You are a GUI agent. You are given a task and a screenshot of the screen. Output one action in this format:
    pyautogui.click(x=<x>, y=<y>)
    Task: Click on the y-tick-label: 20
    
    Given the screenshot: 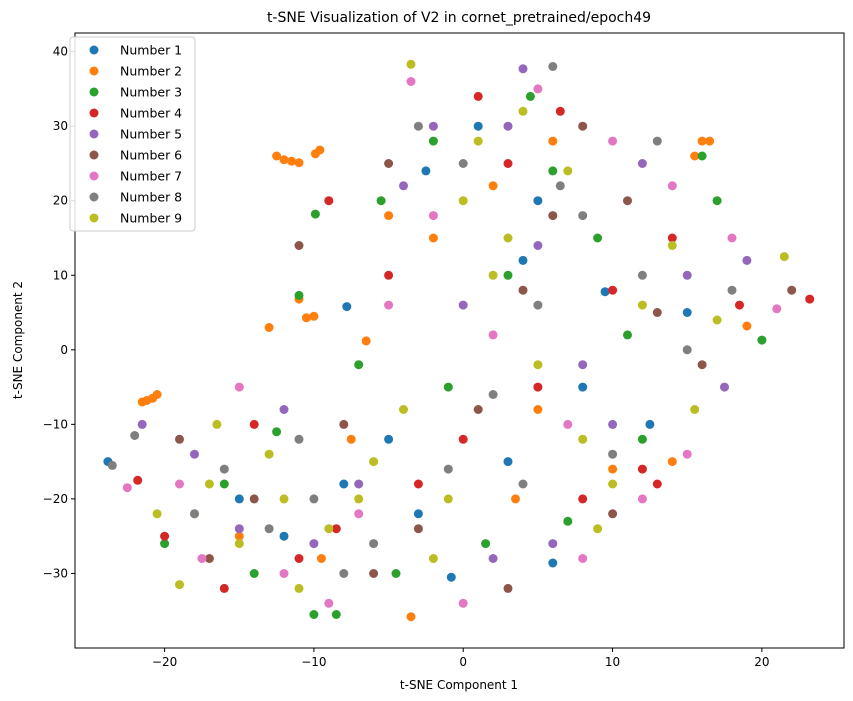 What is the action you would take?
    pyautogui.click(x=60, y=201)
    